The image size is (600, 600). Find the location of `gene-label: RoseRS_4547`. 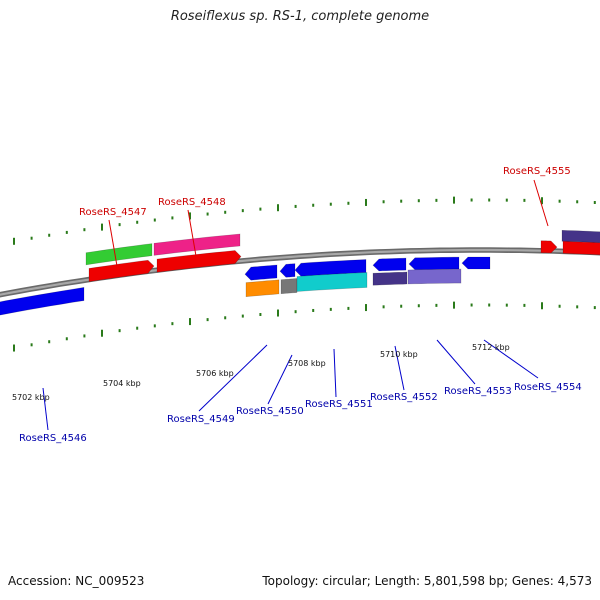

gene-label: RoseRS_4547 is located at coordinates (113, 212).